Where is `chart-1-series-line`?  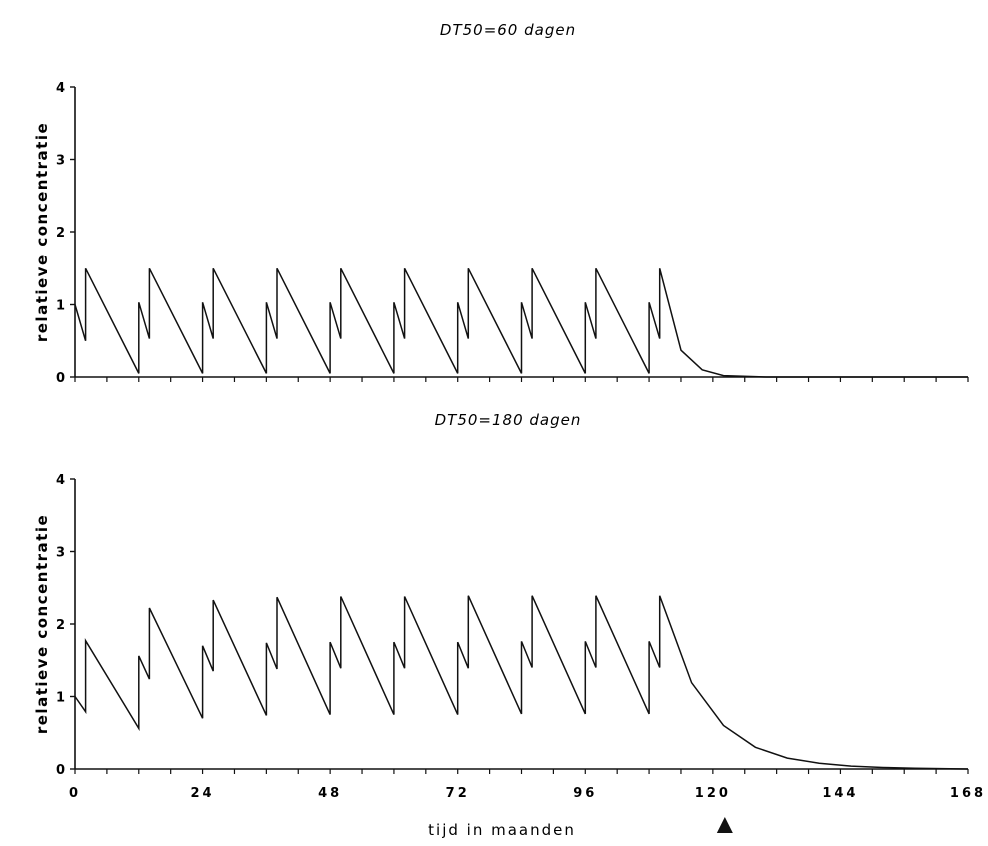
chart-1-series-line is located at coordinates (521, 322).